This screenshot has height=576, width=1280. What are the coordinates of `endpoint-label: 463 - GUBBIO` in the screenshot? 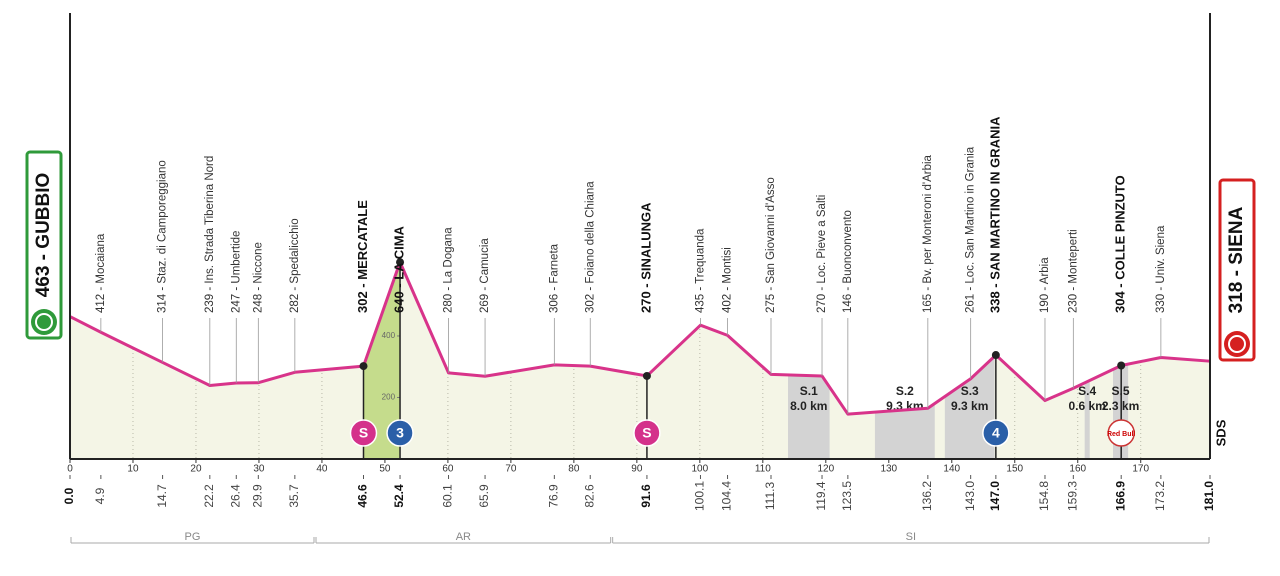 It's located at (43, 235).